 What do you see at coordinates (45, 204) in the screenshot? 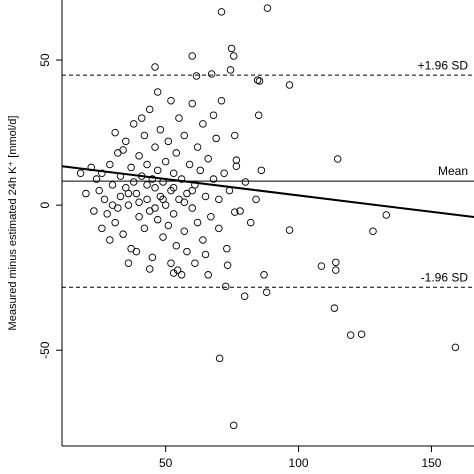
I see `y-tick-label: 0` at bounding box center [45, 204].